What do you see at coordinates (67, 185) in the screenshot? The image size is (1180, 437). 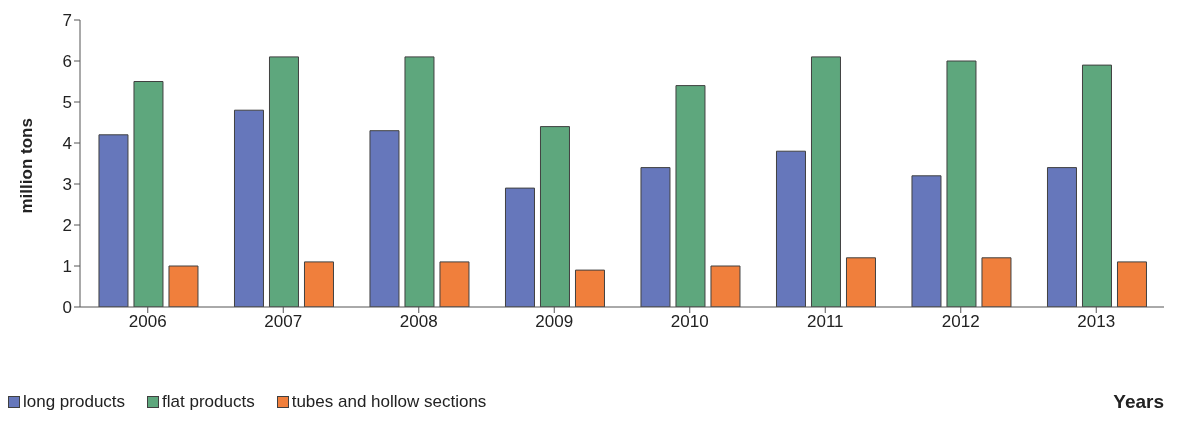 I see `y-tick-label: 3` at bounding box center [67, 185].